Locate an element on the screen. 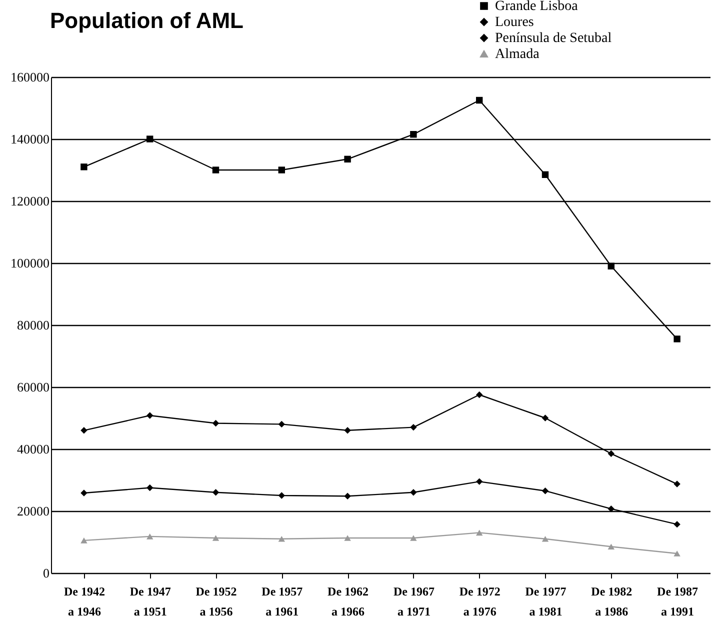 This screenshot has width=716, height=625. x-tick-label: De 1972 a 1976 is located at coordinates (479, 601).